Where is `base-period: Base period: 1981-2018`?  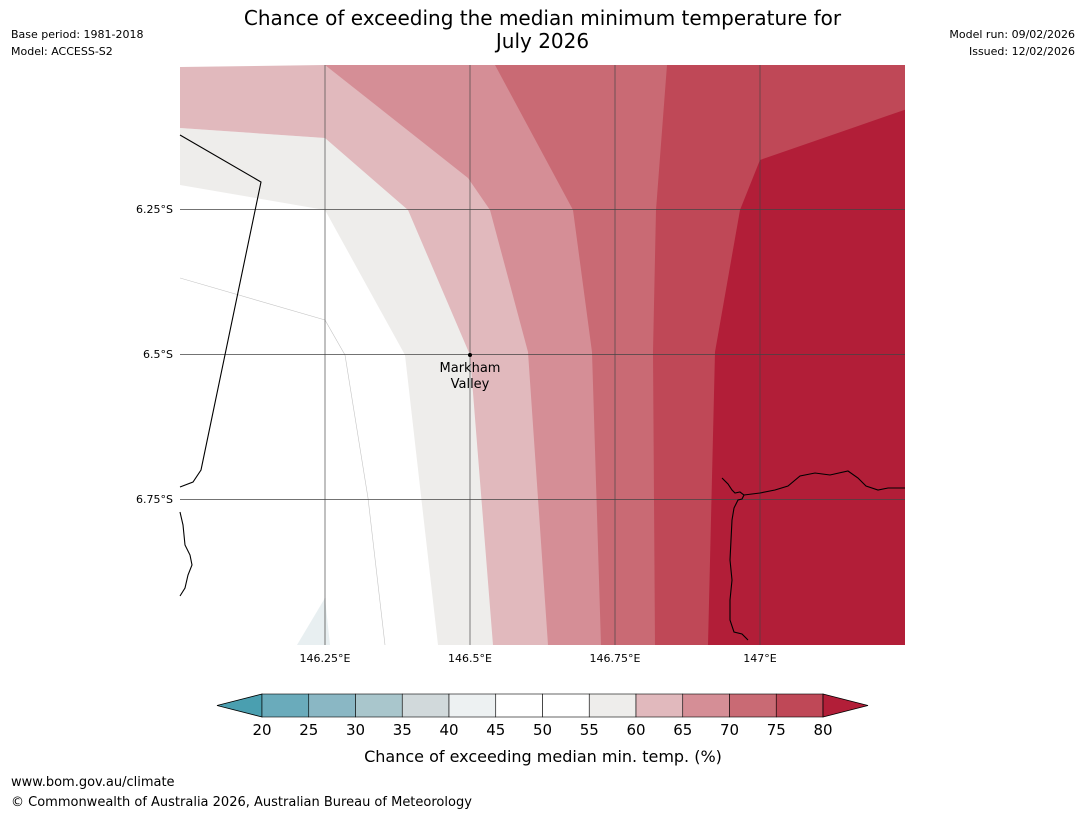
base-period: Base period: 1981-2018 is located at coordinates (77, 34).